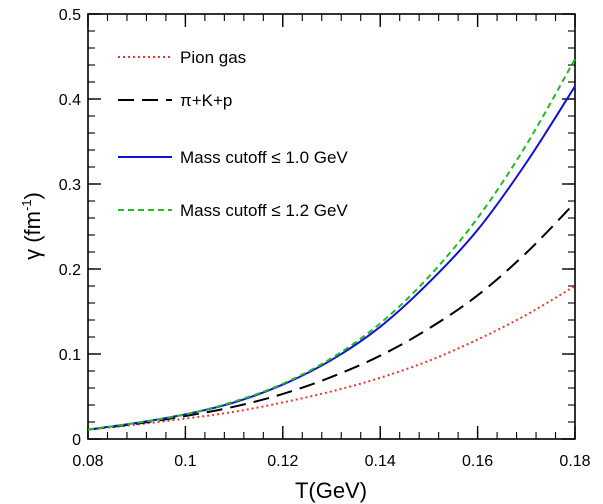 Image resolution: width=603 pixels, height=504 pixels. Describe the element at coordinates (87, 461) in the screenshot. I see `x-tick-label: 0.08` at that location.